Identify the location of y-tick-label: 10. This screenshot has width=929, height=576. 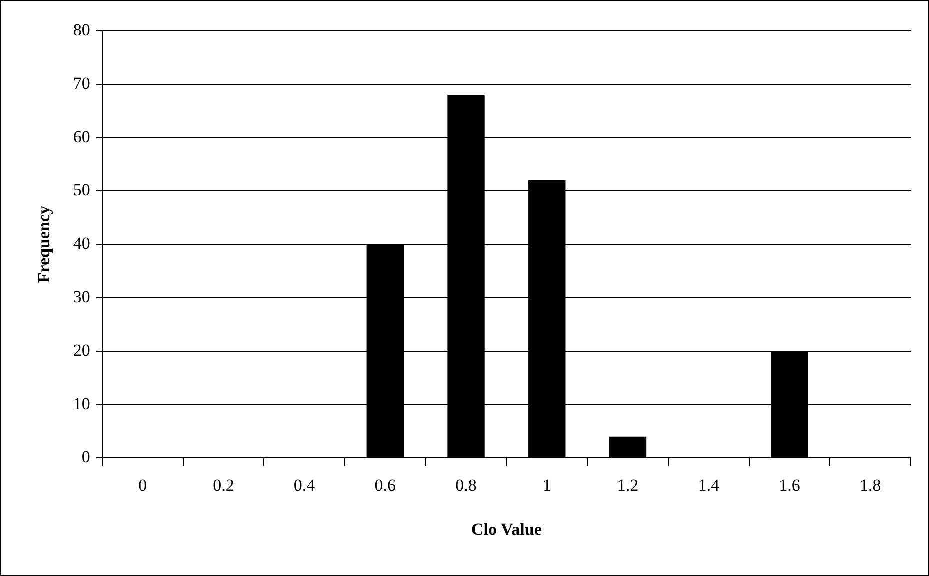
(81, 404).